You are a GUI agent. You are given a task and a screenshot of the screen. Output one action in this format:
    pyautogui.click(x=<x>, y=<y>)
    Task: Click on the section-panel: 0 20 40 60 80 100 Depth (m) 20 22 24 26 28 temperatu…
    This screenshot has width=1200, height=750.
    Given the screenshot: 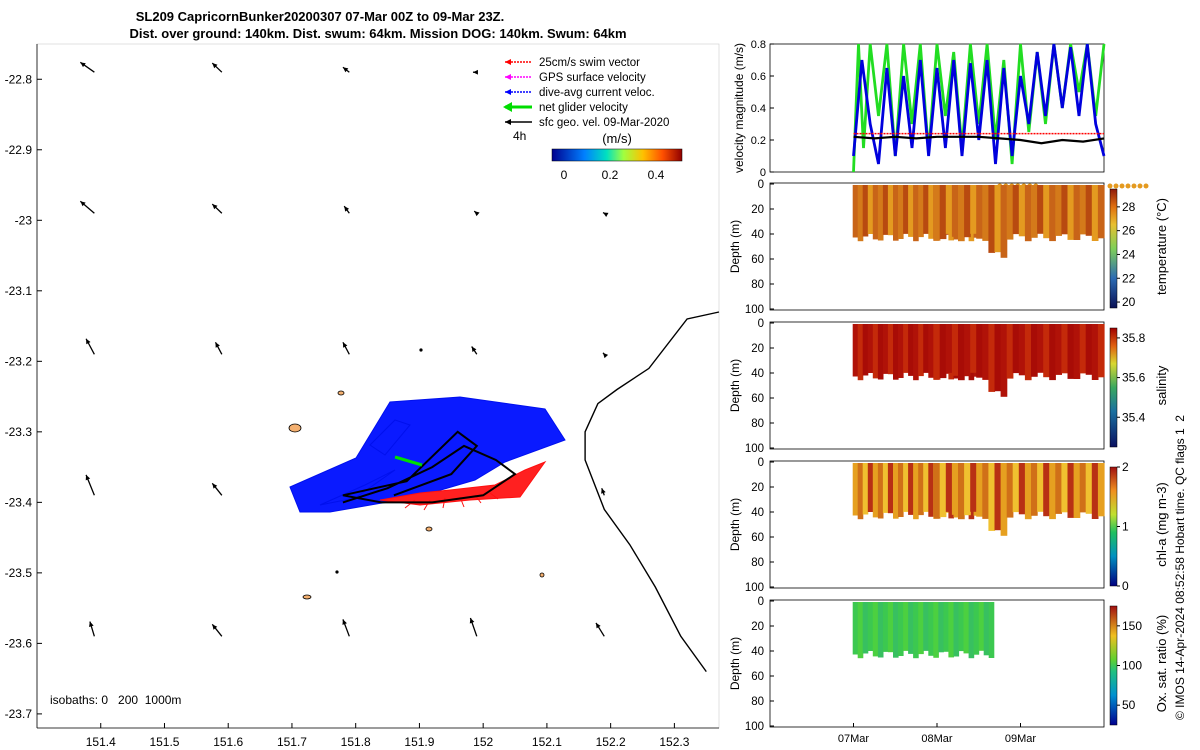 What is the action you would take?
    pyautogui.click(x=948, y=247)
    